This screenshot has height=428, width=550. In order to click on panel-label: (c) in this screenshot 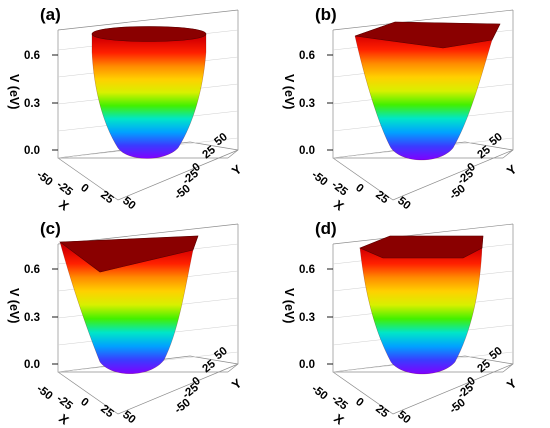, I will do `click(50, 228)`.